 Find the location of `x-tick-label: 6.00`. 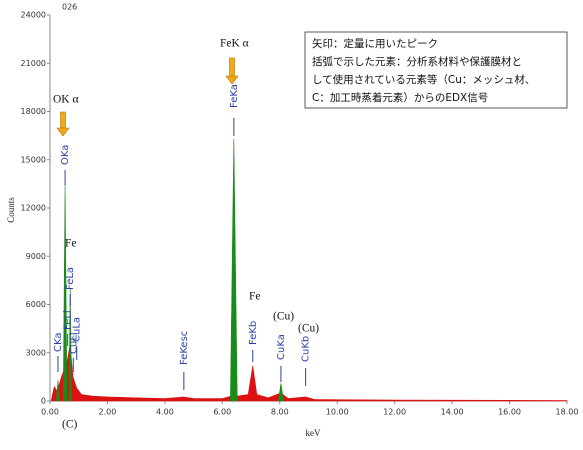

x-tick-label: 6.00 is located at coordinates (222, 412).